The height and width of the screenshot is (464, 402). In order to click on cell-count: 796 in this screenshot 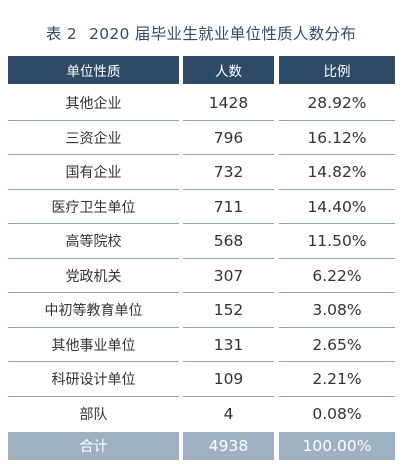, I will do `click(228, 137)`.